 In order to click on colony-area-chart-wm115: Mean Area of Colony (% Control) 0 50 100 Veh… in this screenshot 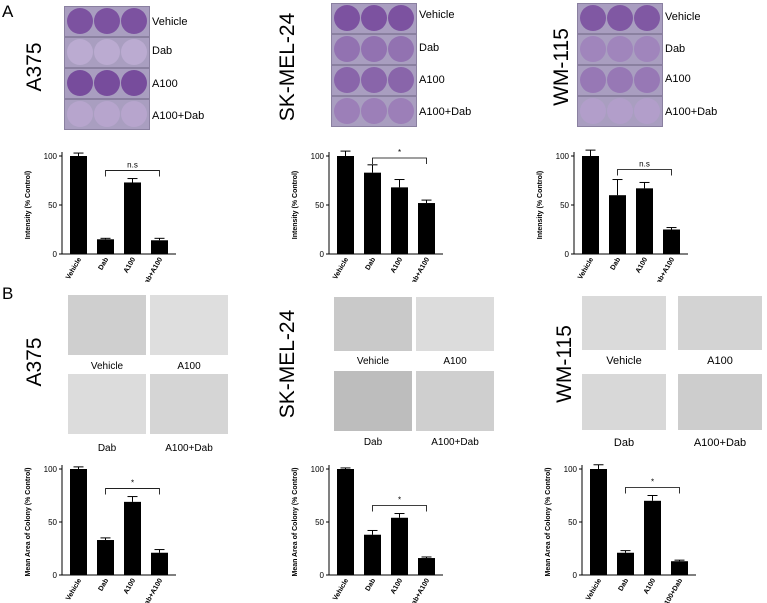, I will do `click(620, 533)`.